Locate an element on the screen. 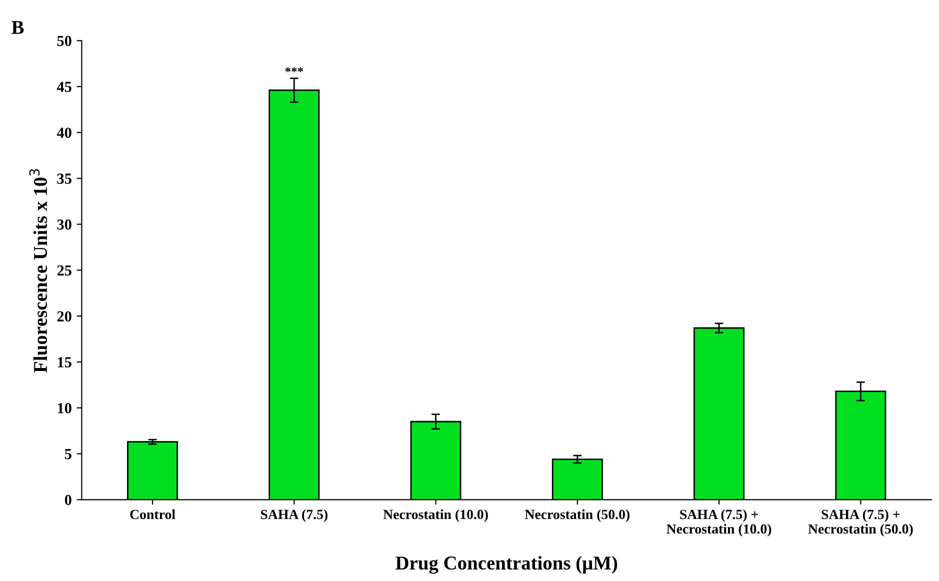 This screenshot has height=581, width=939. y-tick-label: 5 is located at coordinates (68, 454).